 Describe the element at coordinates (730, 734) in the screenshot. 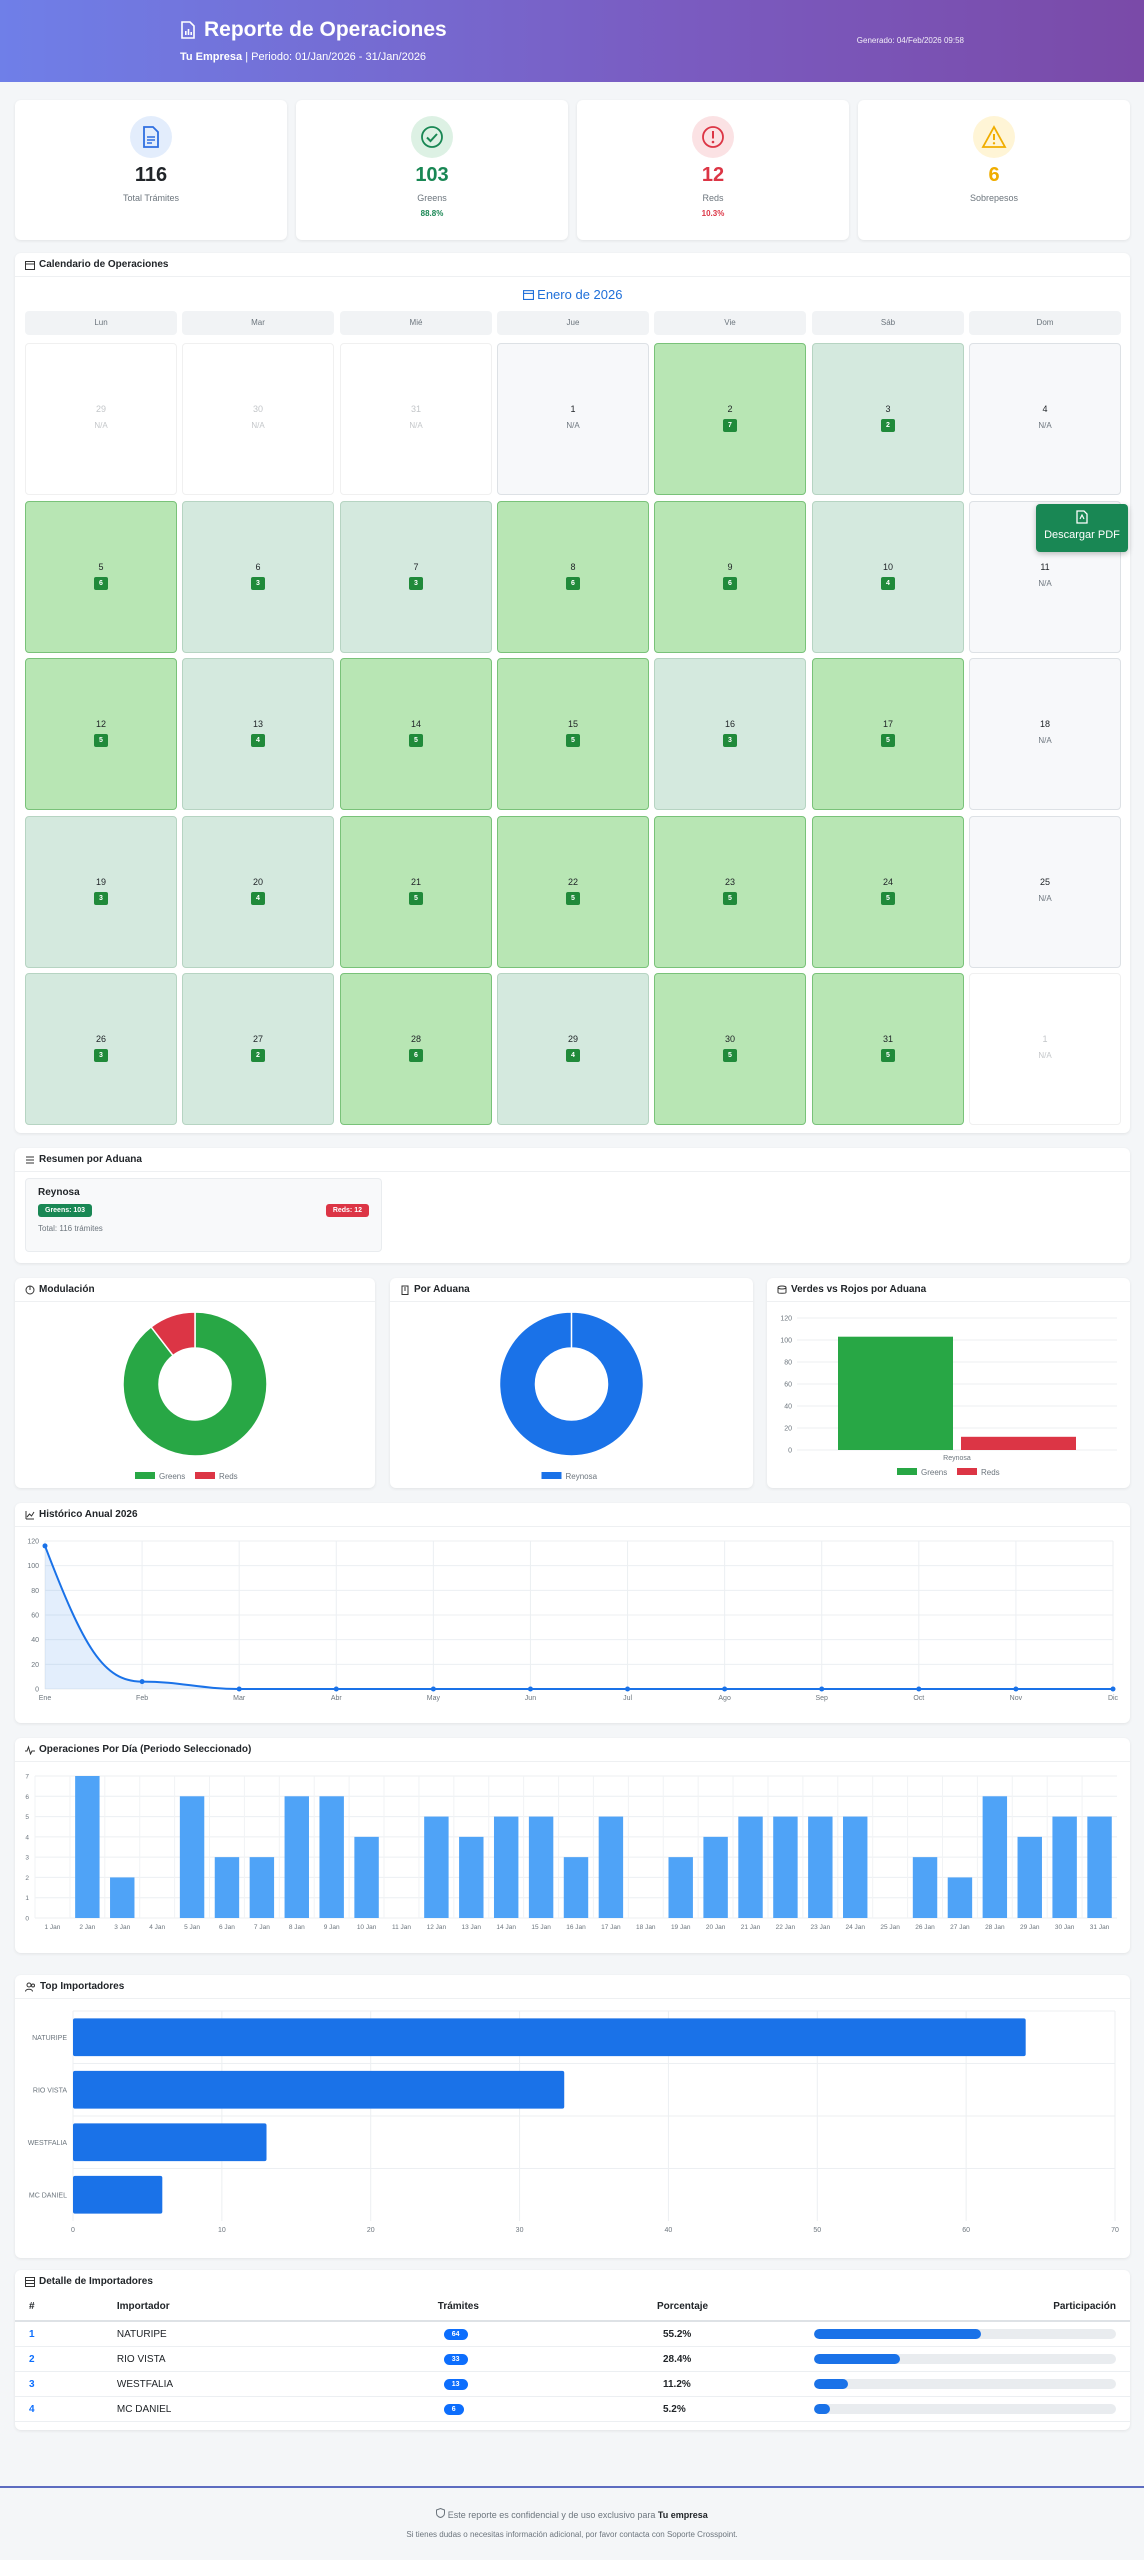

I see `calendar-day: 16 3` at that location.